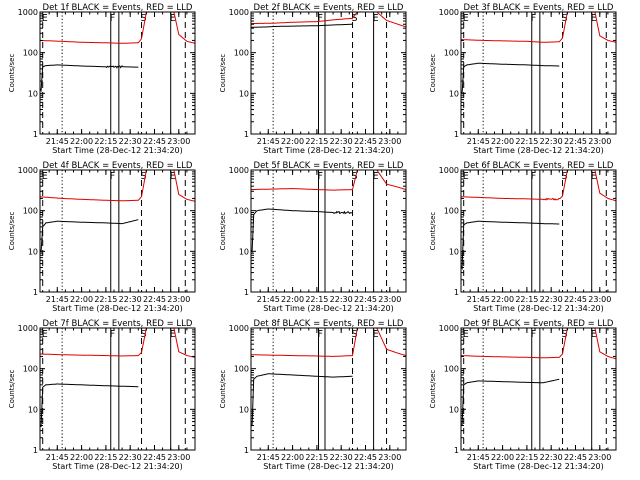  I want to click on panel-title: Det 9f BLACK = Events, RED = LLD, so click(539, 324).